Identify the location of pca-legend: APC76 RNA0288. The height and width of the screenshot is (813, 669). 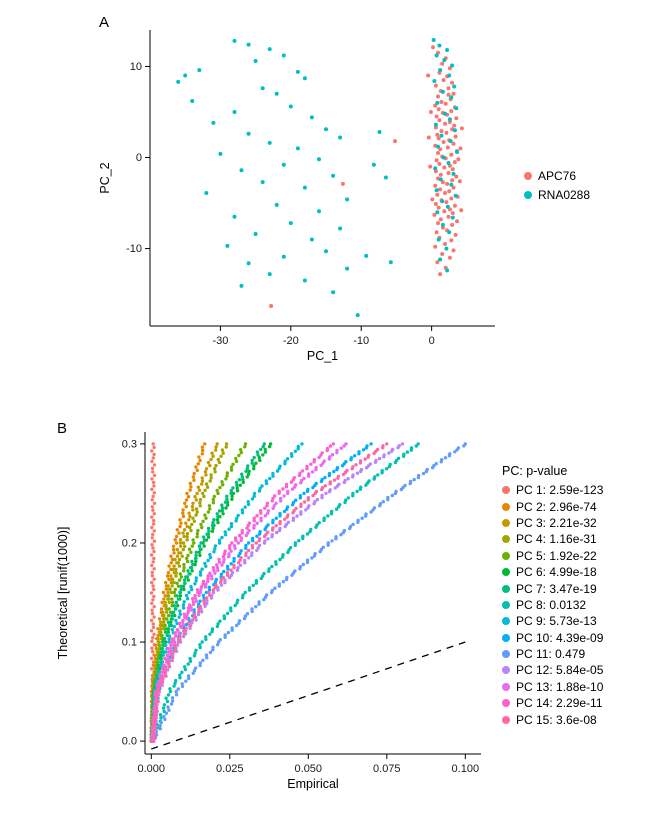
(557, 185).